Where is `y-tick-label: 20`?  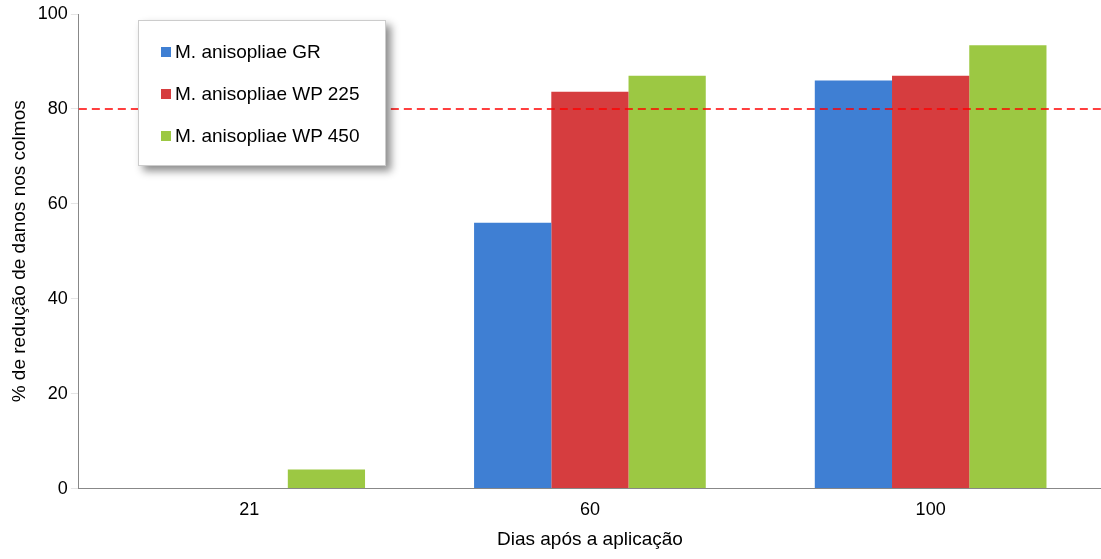
y-tick-label: 20 is located at coordinates (57, 392).